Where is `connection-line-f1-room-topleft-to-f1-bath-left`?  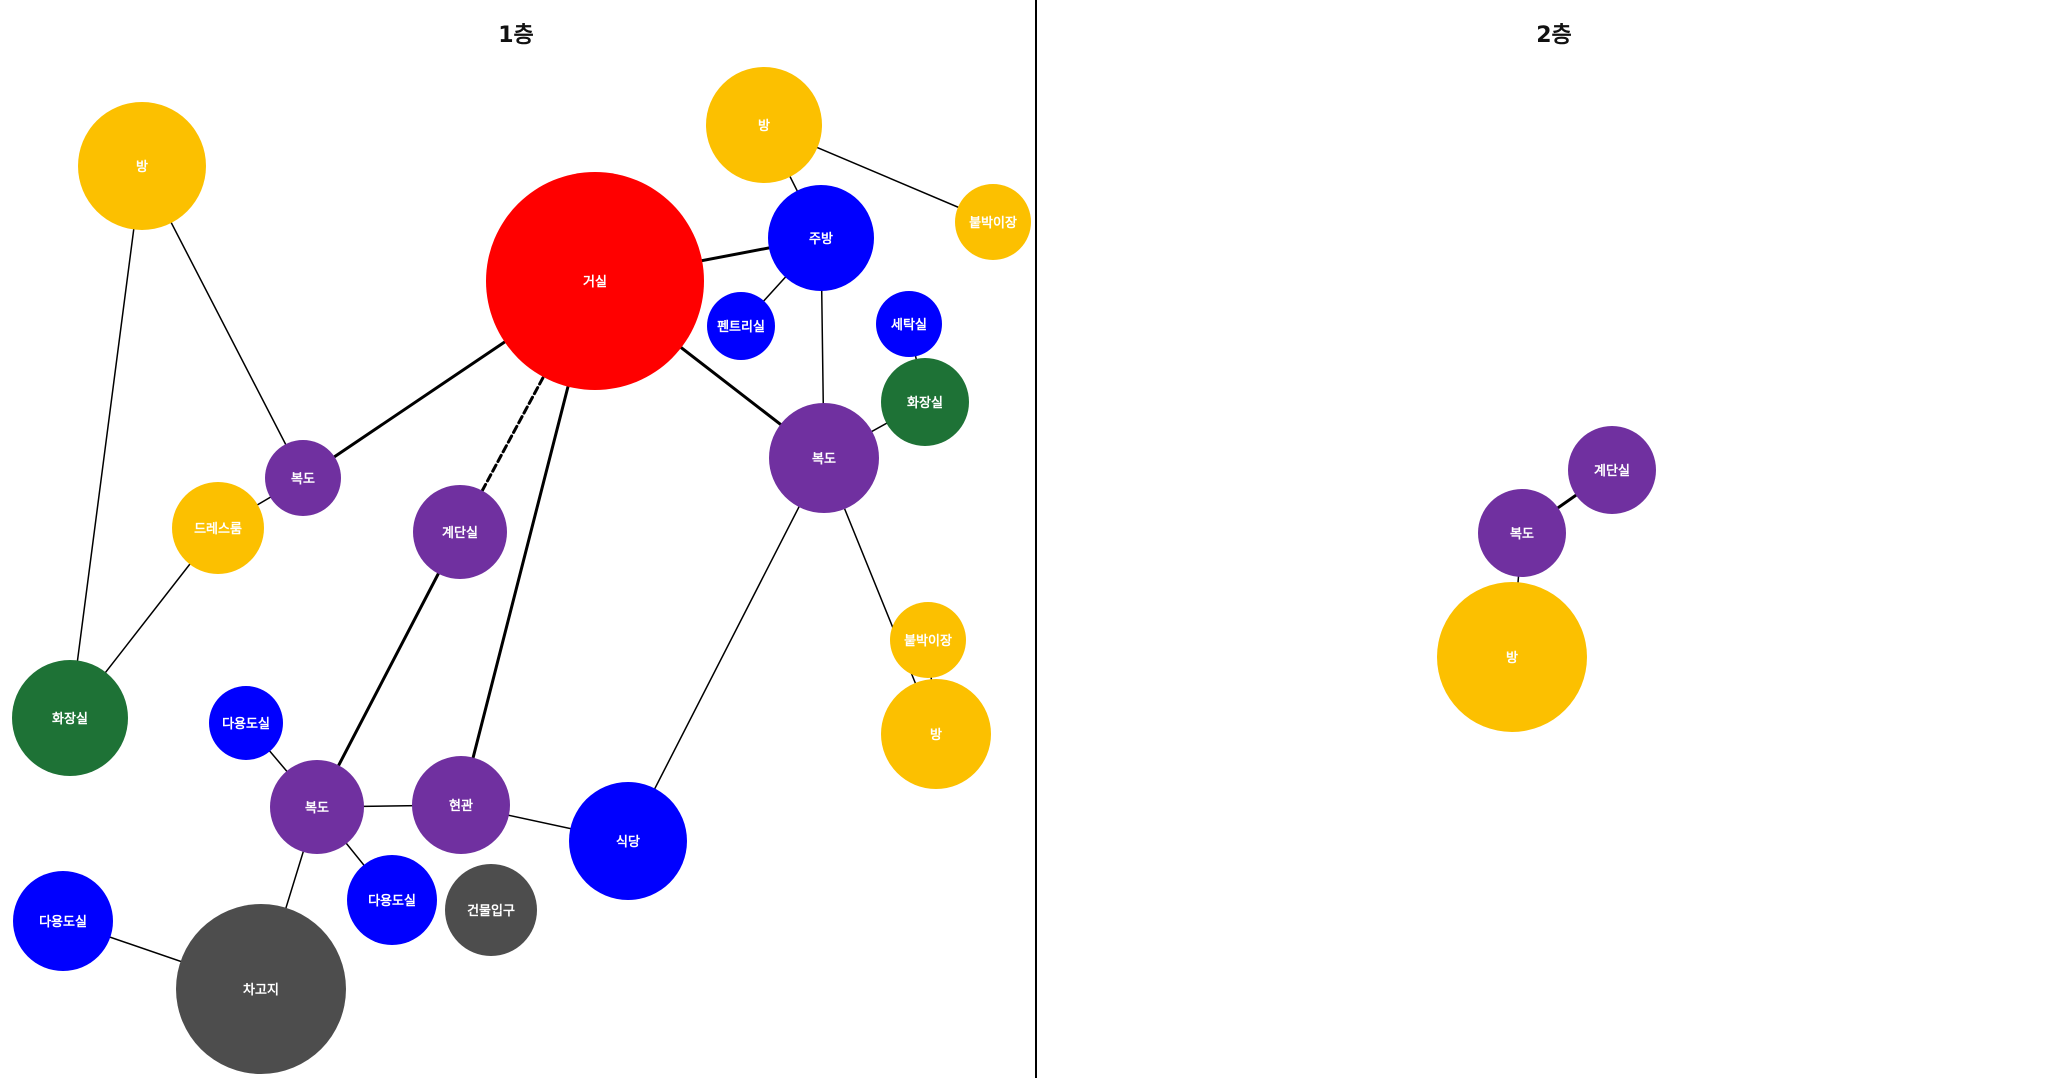
connection-line-f1-room-topleft-to-f1-bath-left is located at coordinates (106, 442).